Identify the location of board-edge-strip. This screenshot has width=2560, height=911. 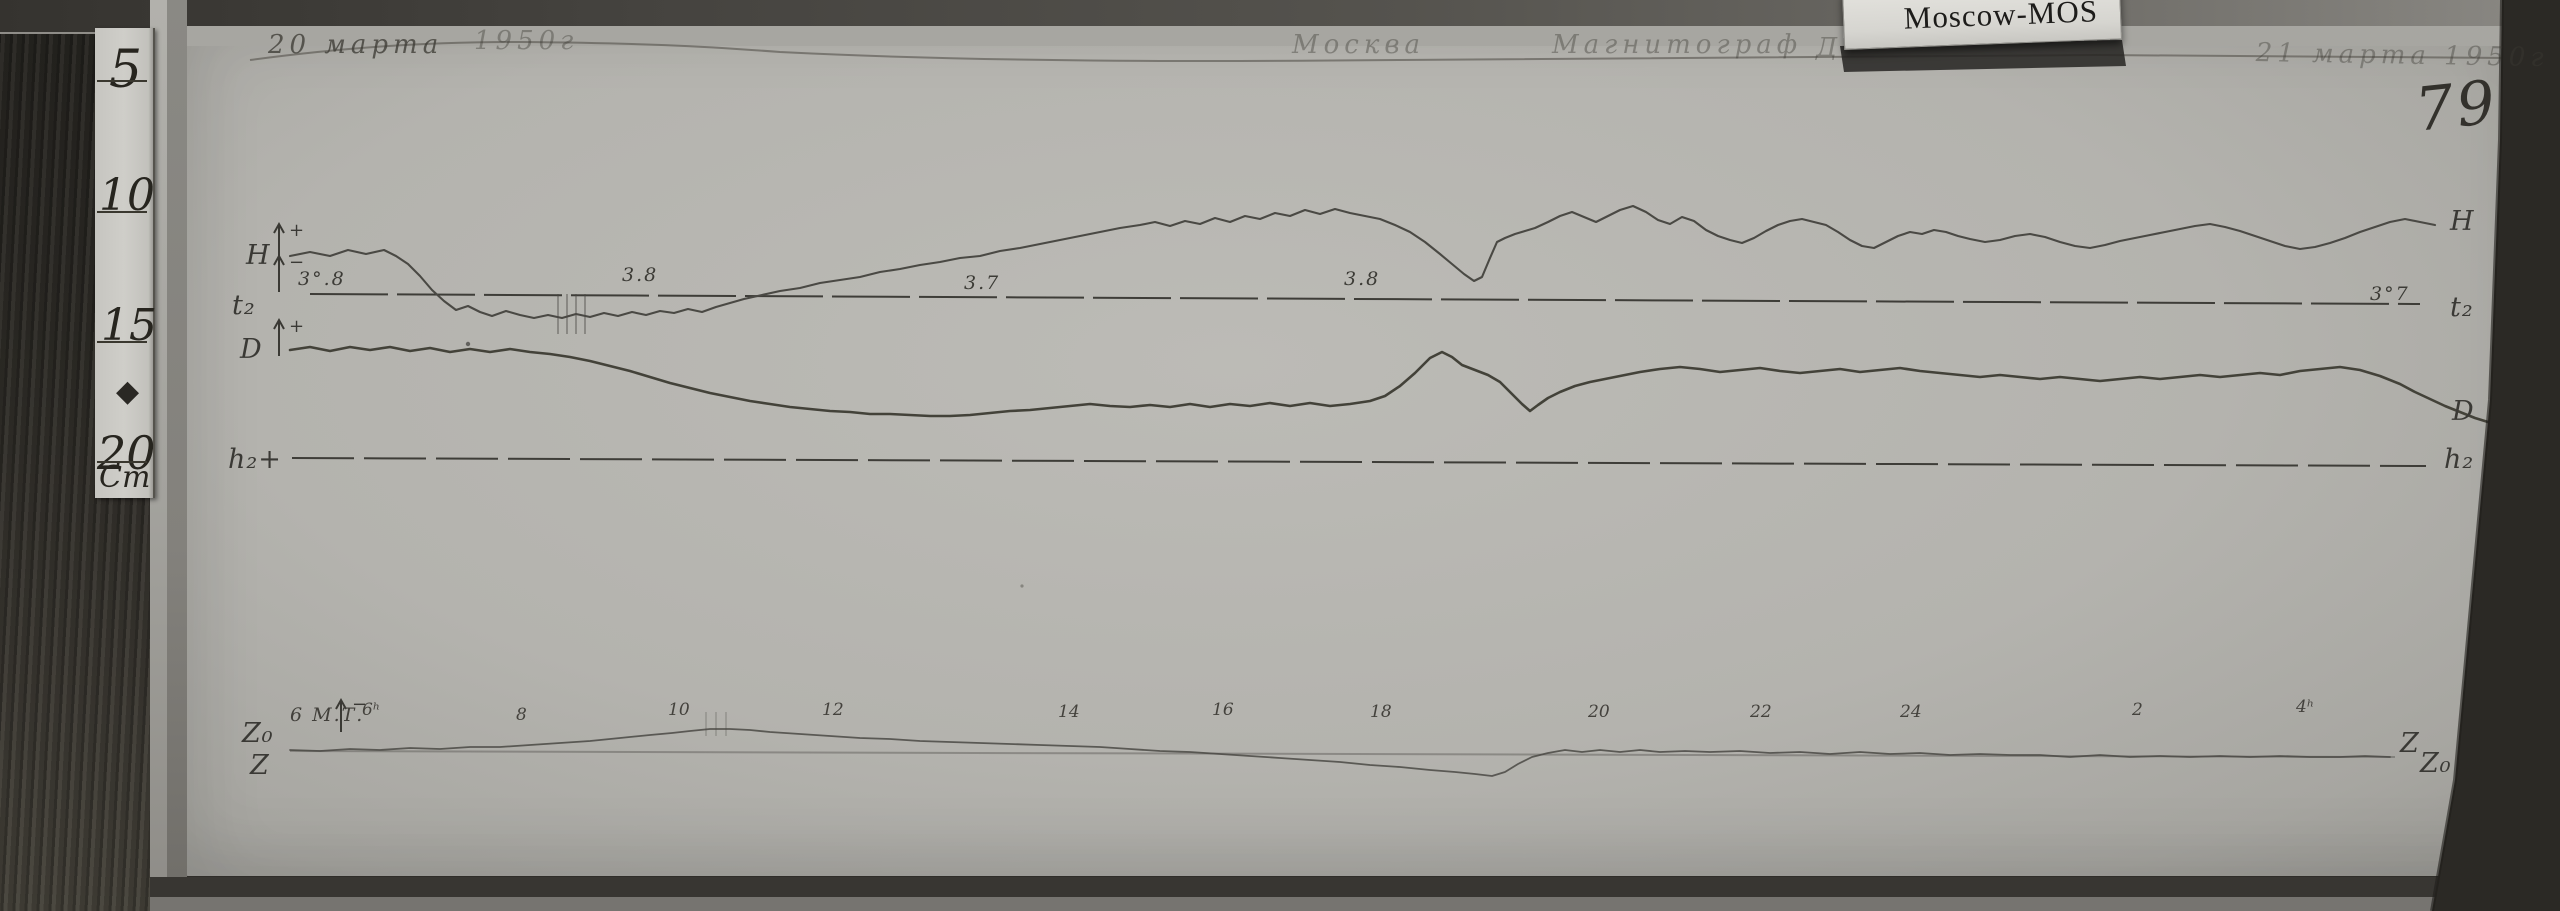
(177, 455).